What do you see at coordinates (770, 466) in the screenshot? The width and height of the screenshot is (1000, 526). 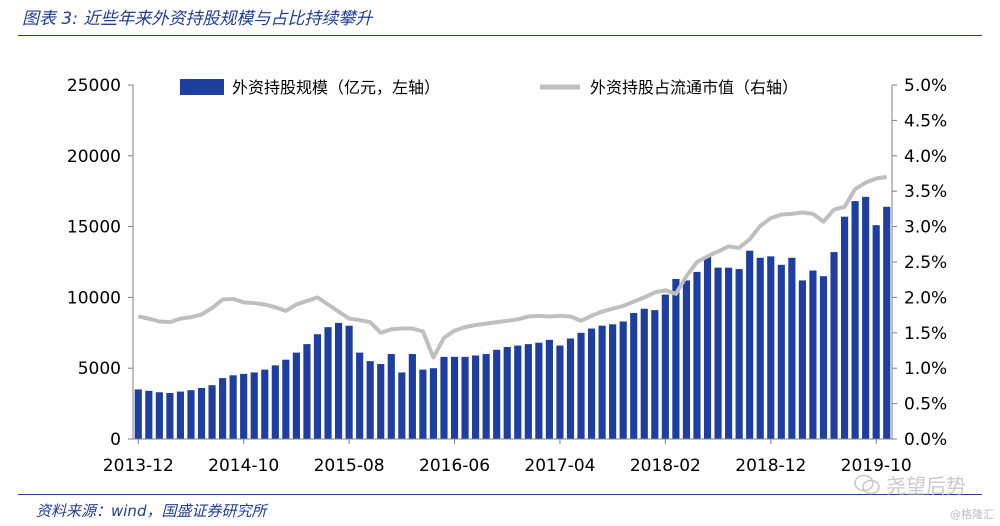 I see `x-tick-label: 2018-12` at bounding box center [770, 466].